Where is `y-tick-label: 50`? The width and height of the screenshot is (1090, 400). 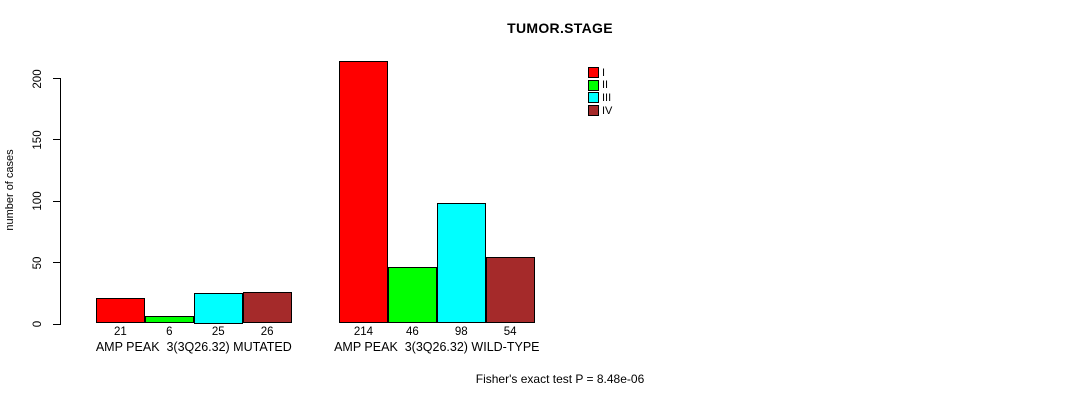 y-tick-label: 50 is located at coordinates (38, 263).